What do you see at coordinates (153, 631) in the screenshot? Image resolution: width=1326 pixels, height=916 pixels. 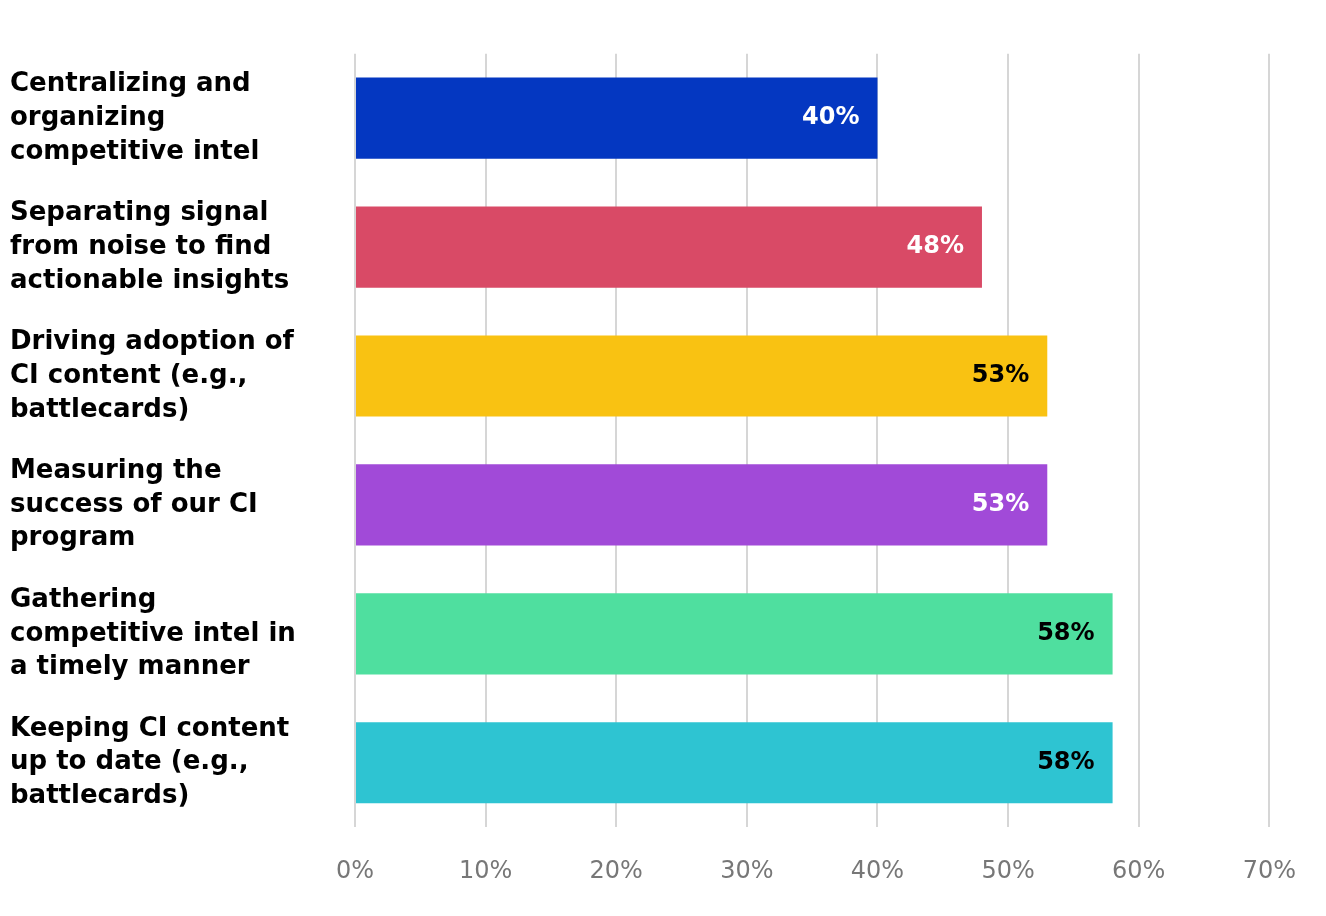 I see `y-tick-label: Gathering competitive intel in a timely manner` at bounding box center [153, 631].